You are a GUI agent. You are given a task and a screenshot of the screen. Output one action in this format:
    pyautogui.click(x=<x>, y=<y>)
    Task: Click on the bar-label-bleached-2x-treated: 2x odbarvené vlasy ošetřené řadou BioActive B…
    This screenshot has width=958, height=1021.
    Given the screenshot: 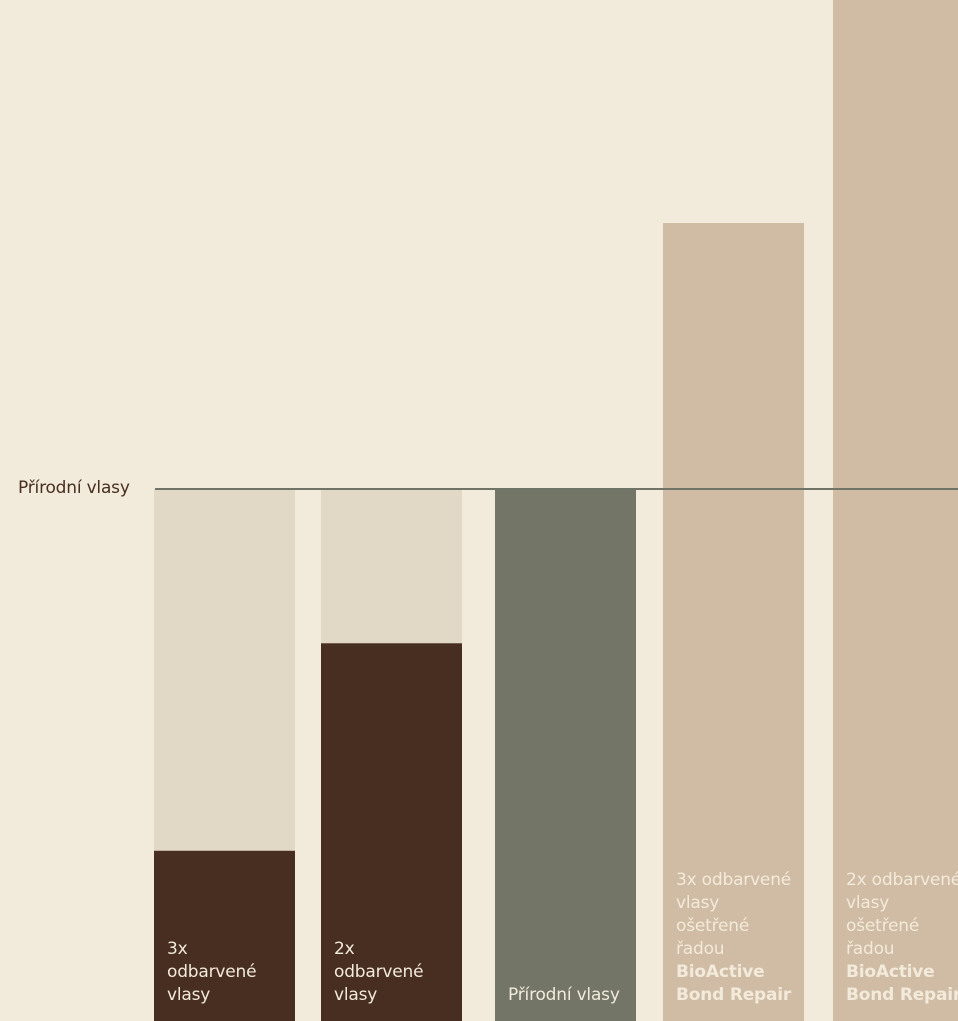 What is the action you would take?
    pyautogui.click(x=902, y=938)
    